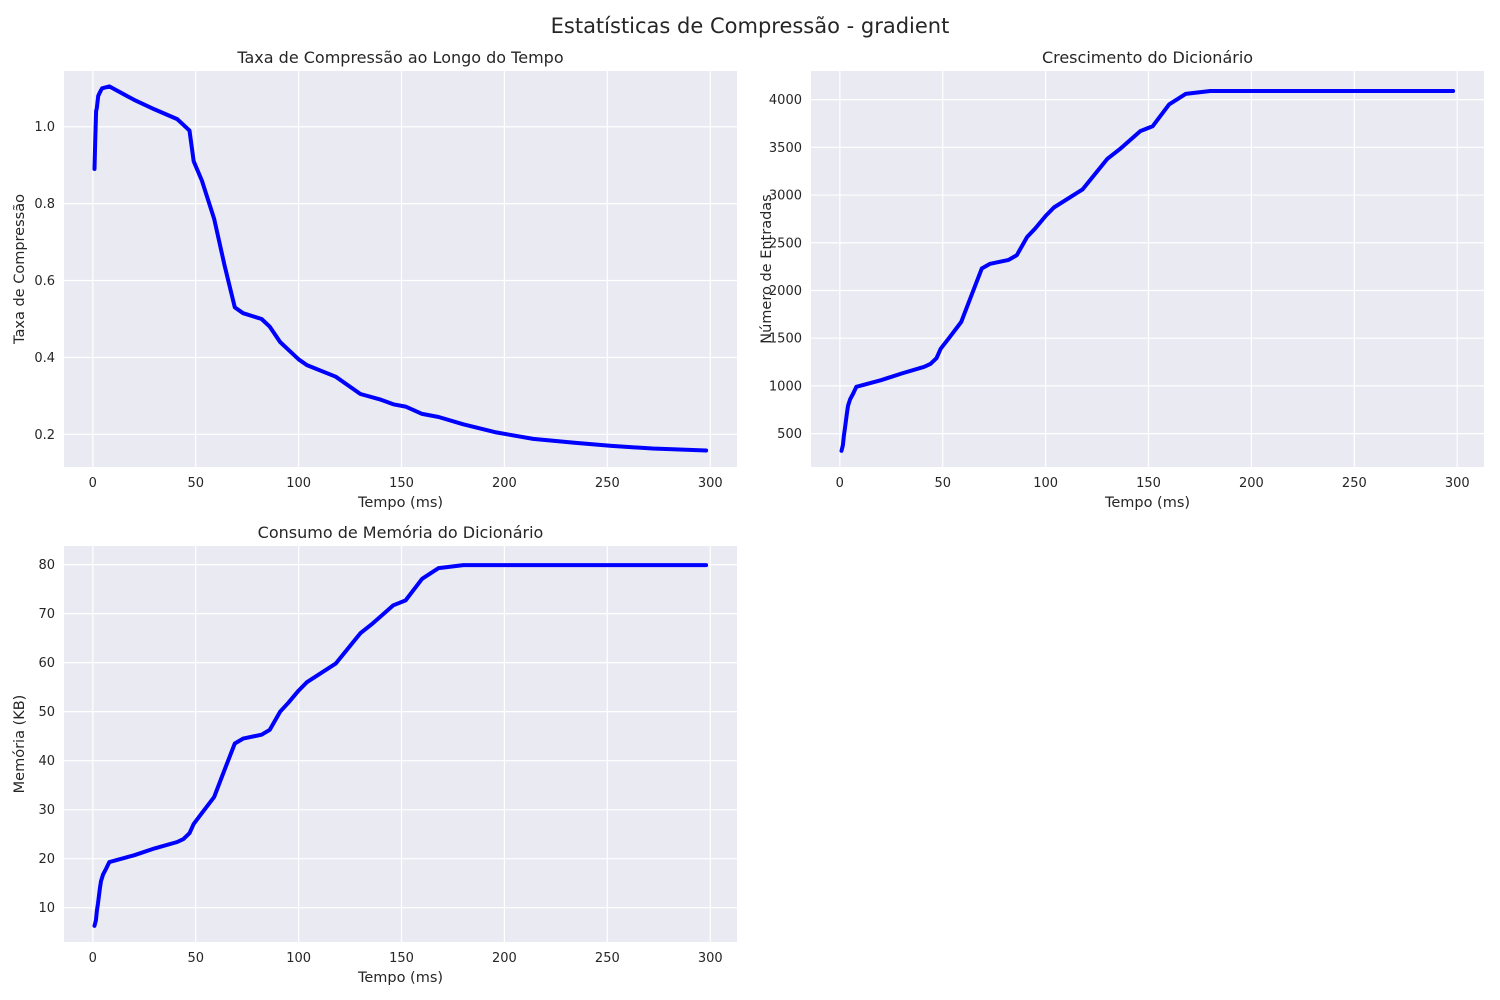 Image resolution: width=1500 pixels, height=1000 pixels. What do you see at coordinates (785, 100) in the screenshot?
I see `y-tick-label: 4000` at bounding box center [785, 100].